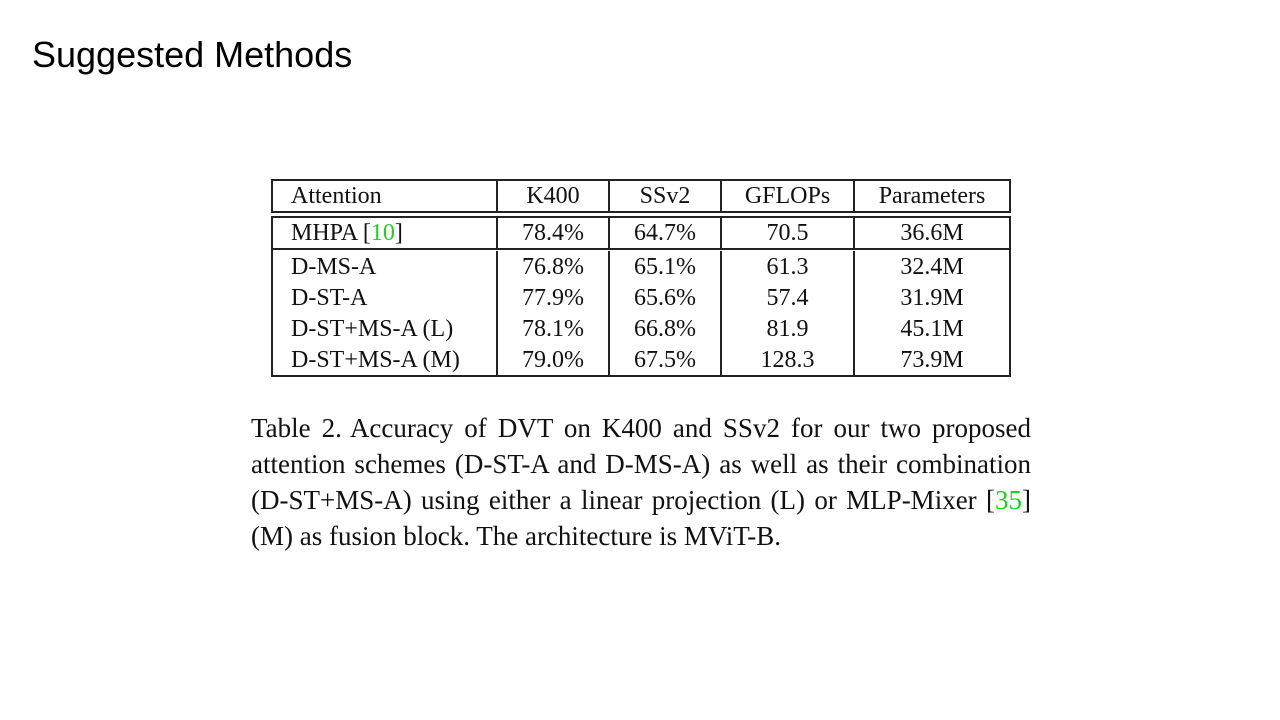 The height and width of the screenshot is (720, 1280). I want to click on table-row: D-ST-A 77.9% 65.6% 57.4 31.9M, so click(641, 297).